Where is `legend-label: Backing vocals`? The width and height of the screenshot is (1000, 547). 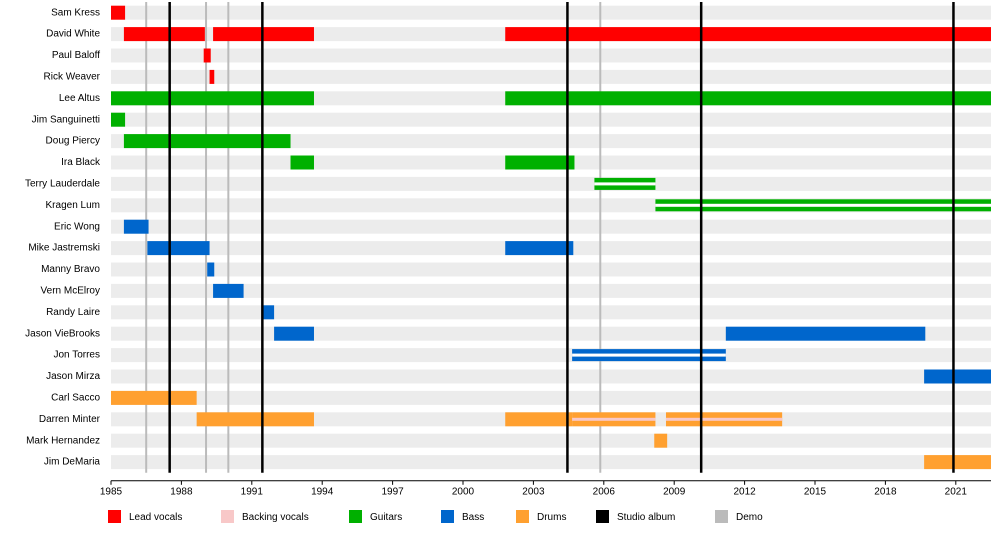 legend-label: Backing vocals is located at coordinates (275, 517).